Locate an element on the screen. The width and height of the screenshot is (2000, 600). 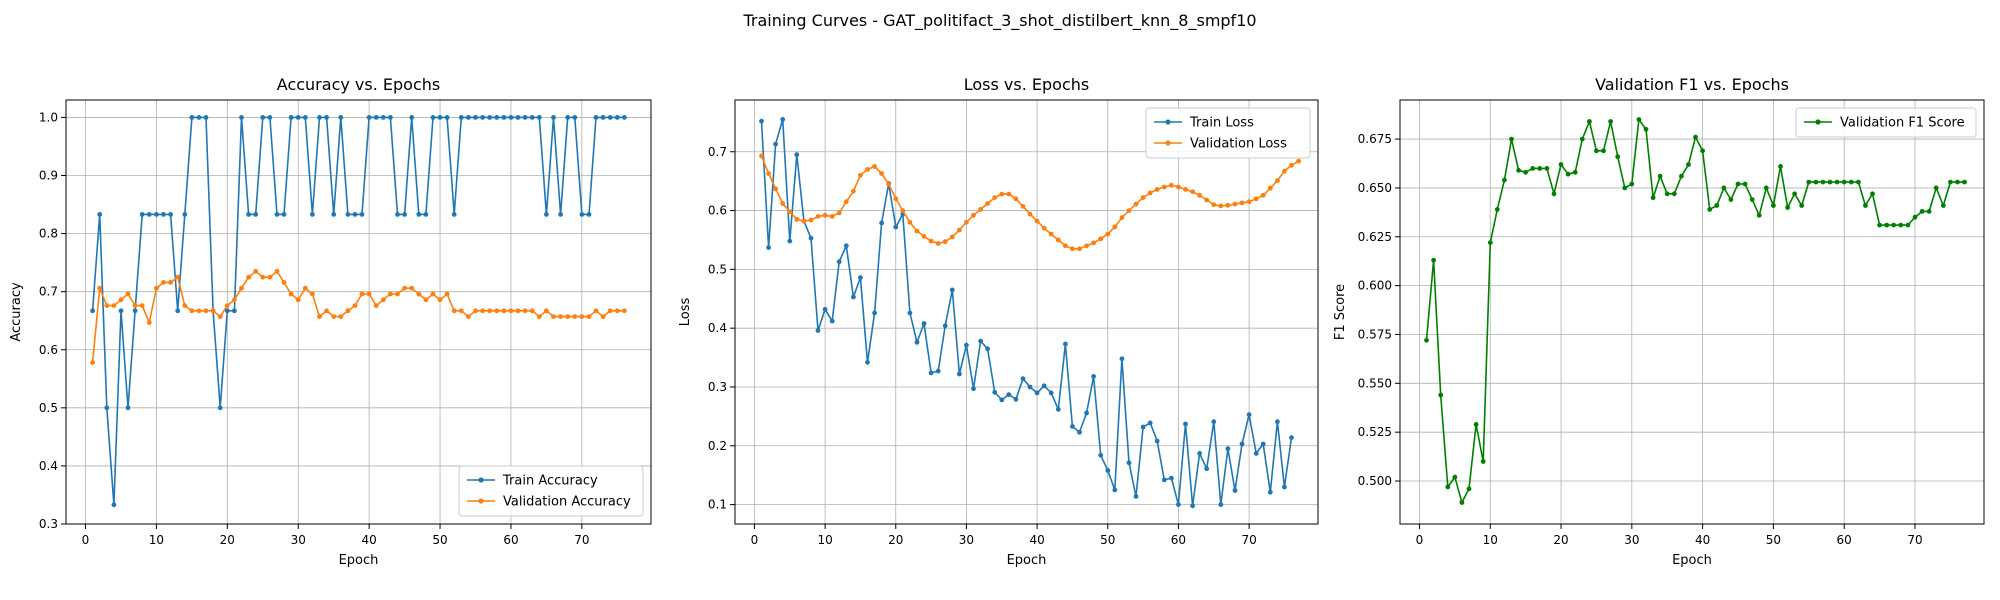
x-tick-label: 40 is located at coordinates (1702, 540).